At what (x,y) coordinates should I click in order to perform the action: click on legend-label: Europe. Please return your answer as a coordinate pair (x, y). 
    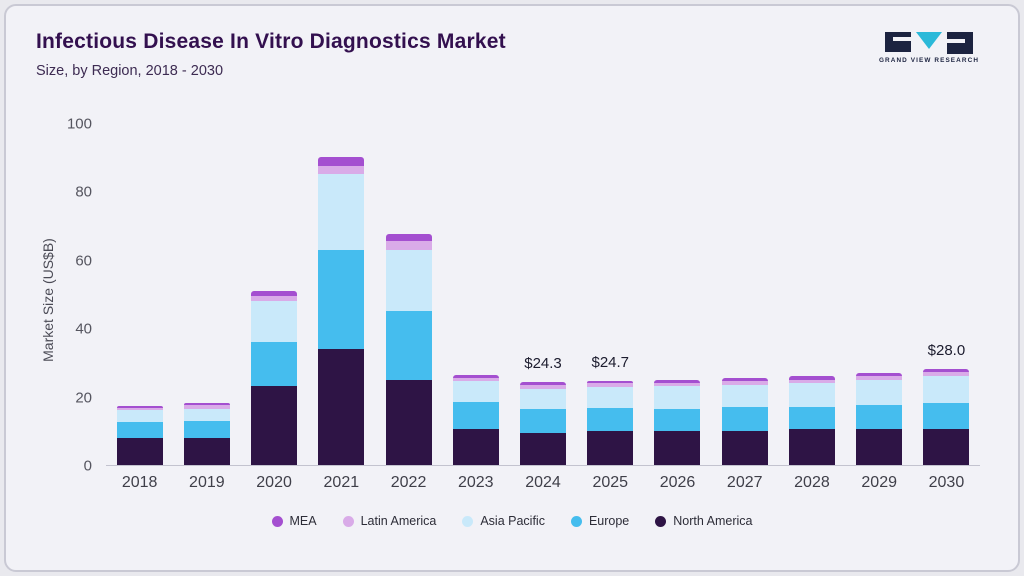
    Looking at the image, I should click on (609, 521).